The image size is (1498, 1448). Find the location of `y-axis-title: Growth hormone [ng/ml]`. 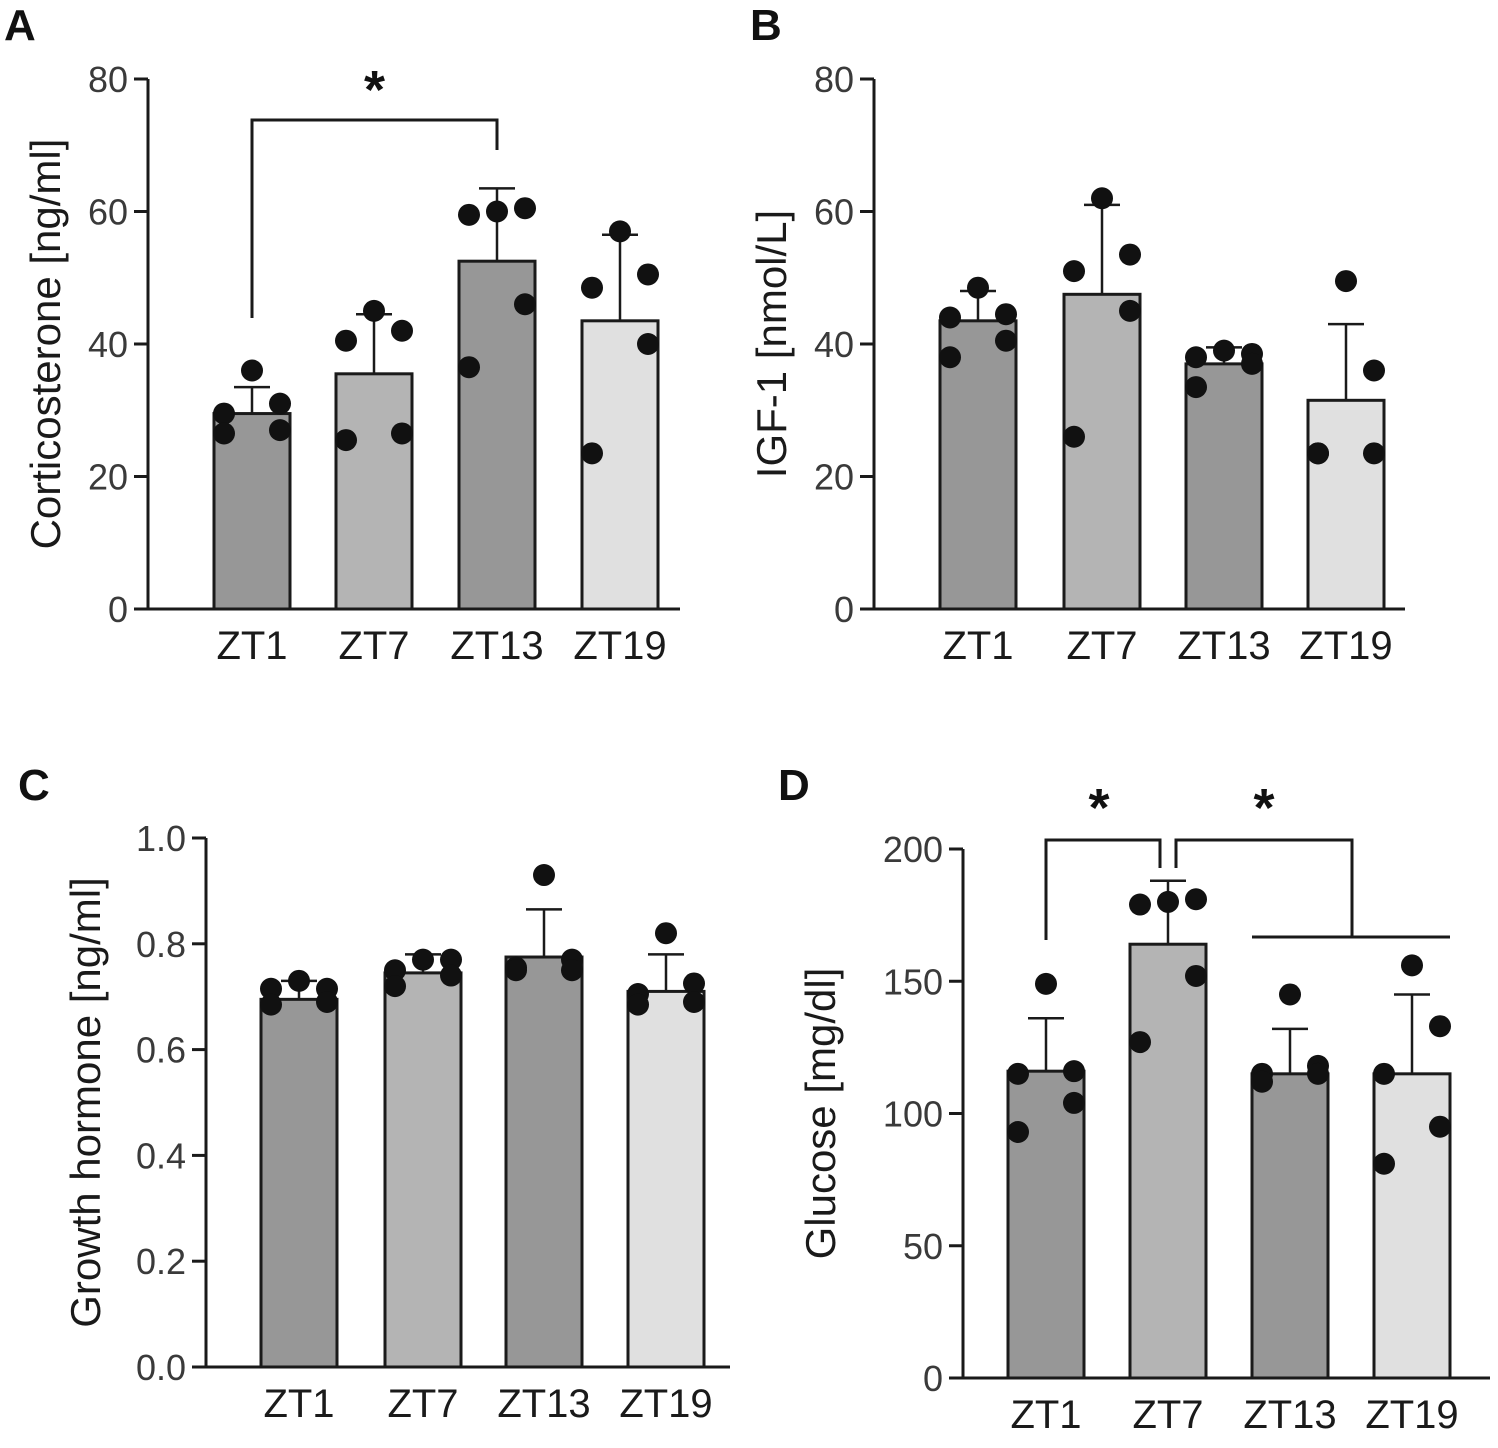

y-axis-title: Growth hormone [ng/ml] is located at coordinates (85, 1102).